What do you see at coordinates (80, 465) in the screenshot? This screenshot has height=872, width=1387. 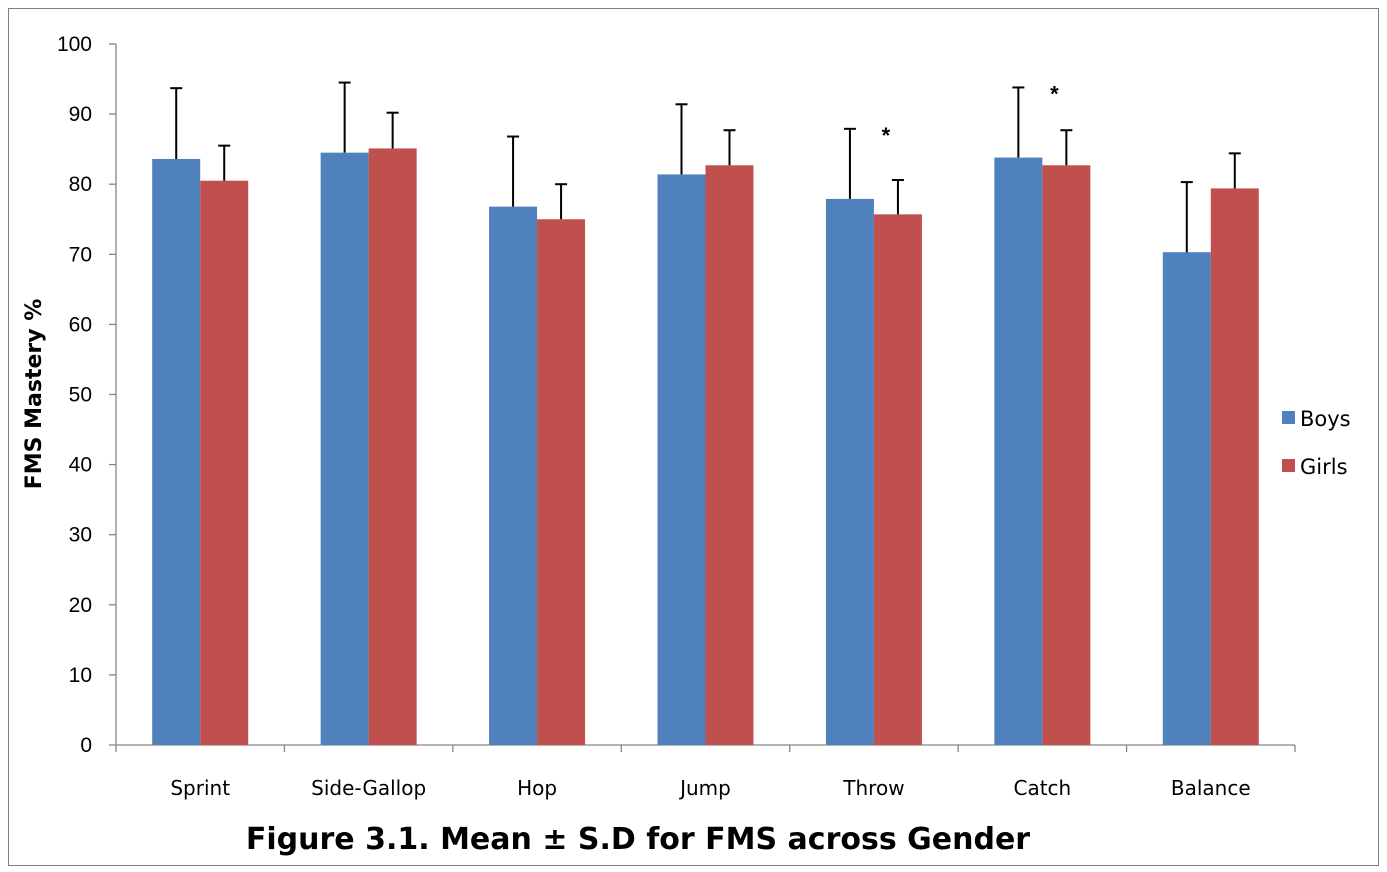 I see `y-tick-label: 40` at bounding box center [80, 465].